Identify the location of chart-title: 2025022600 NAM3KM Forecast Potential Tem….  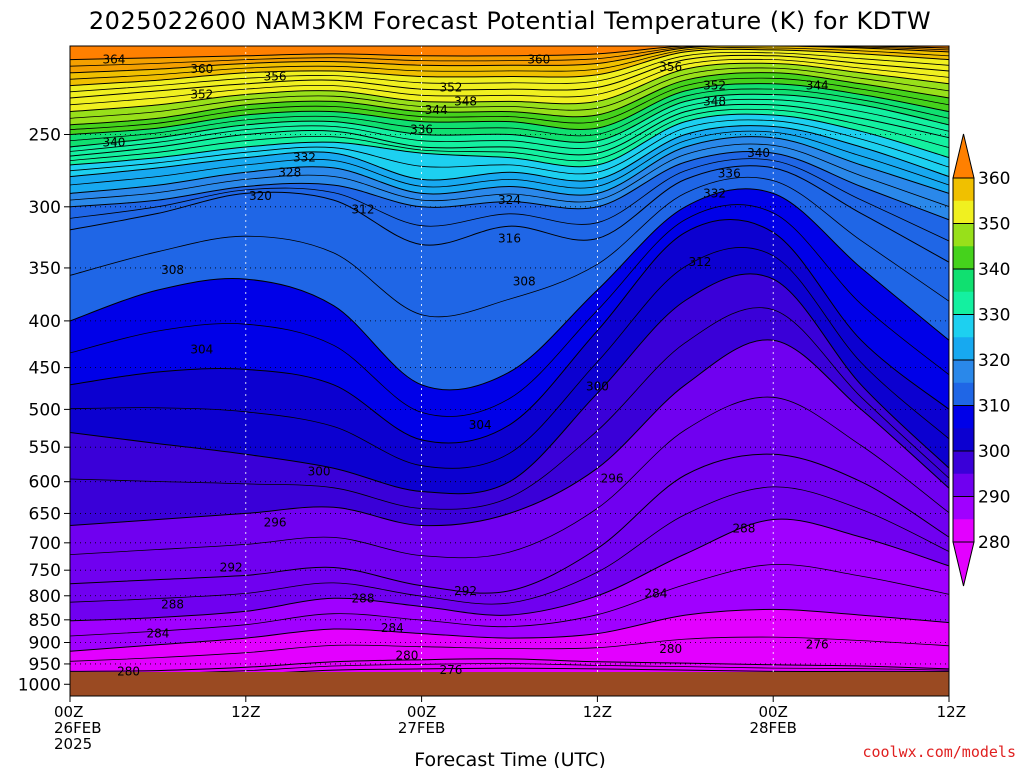
(510, 21).